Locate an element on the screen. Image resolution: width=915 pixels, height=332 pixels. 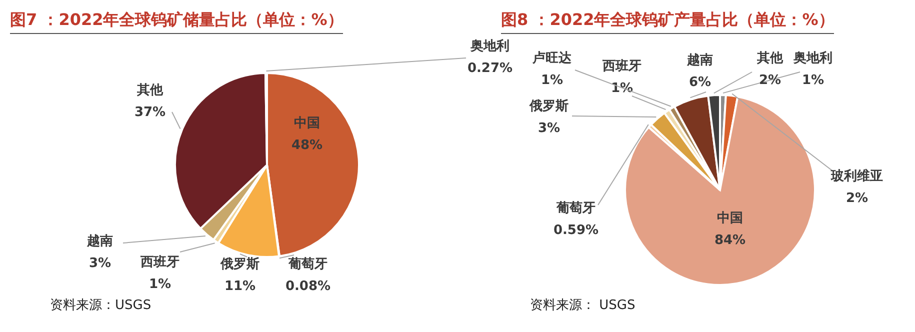
slice-label: 卢旺达 is located at coordinates (552, 58).